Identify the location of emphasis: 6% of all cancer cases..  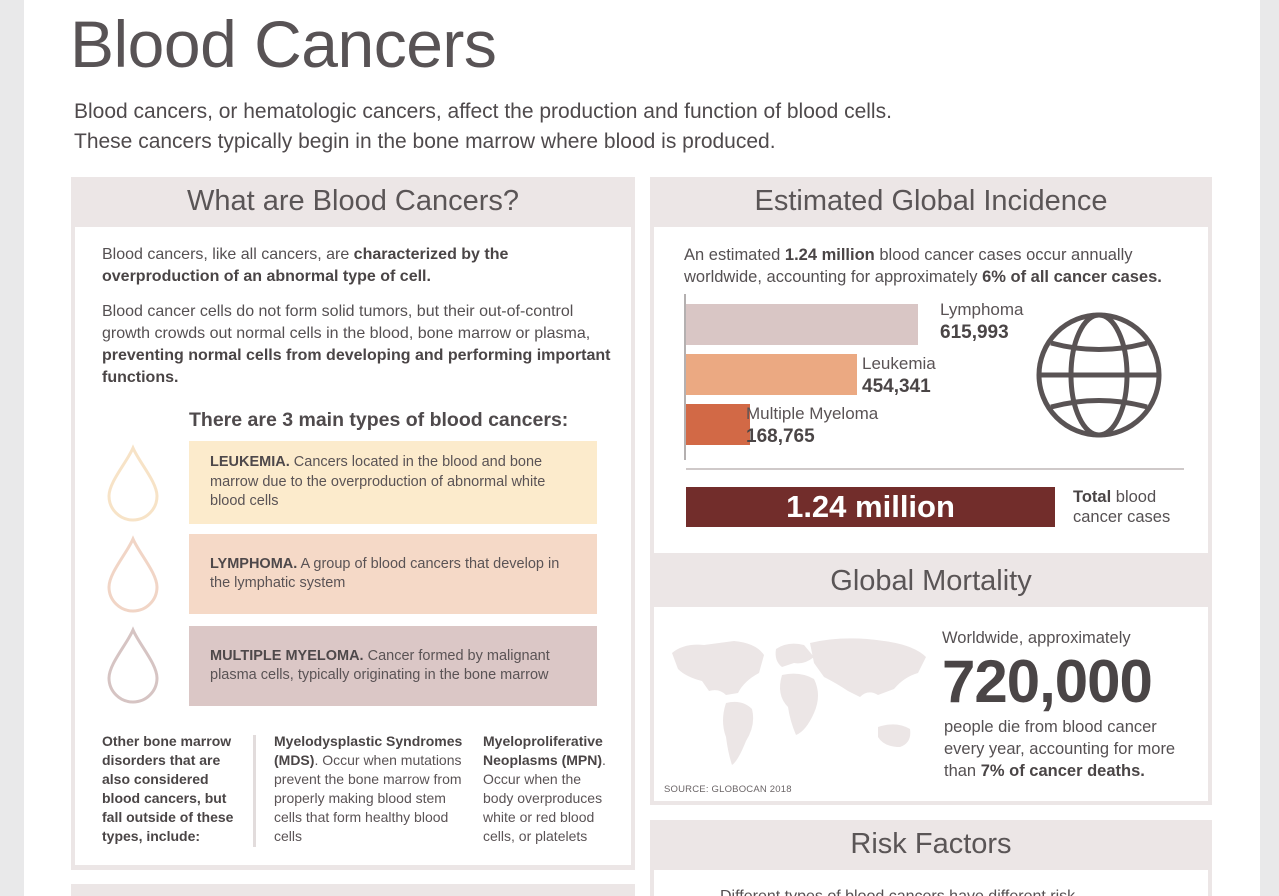
(1072, 277).